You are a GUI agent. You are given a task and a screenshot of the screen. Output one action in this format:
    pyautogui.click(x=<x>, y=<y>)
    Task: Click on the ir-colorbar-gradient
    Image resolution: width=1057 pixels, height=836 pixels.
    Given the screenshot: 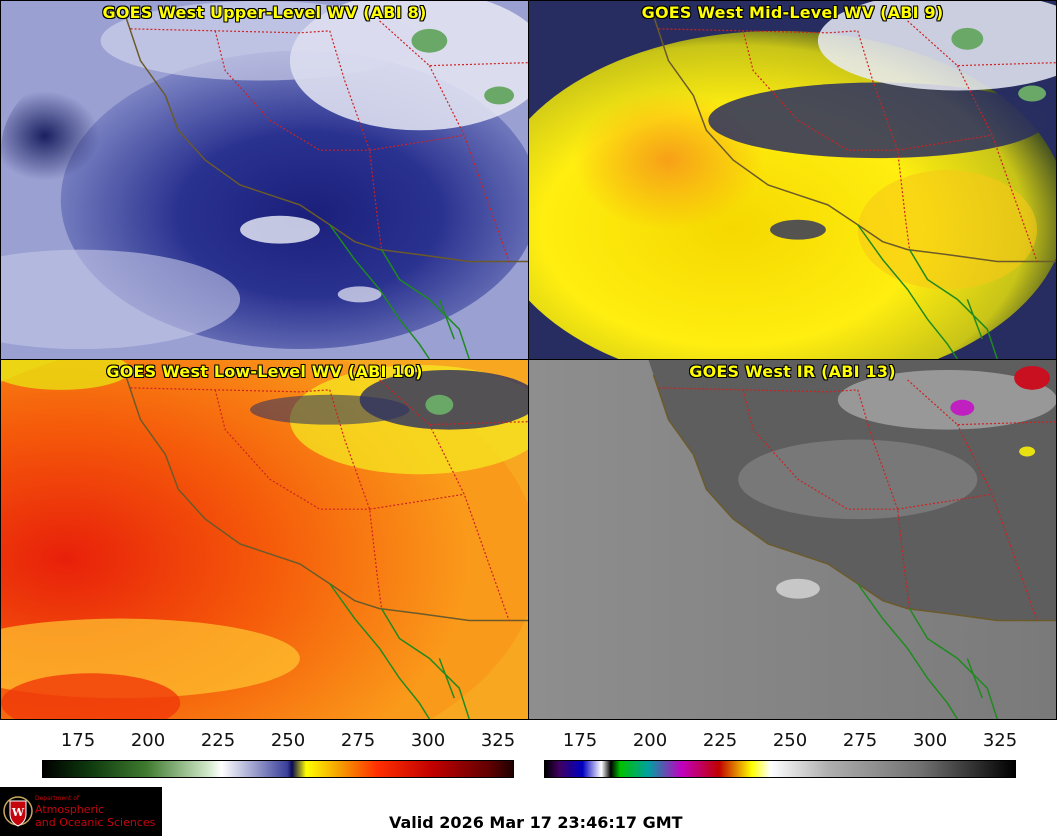 What is the action you would take?
    pyautogui.click(x=780, y=769)
    